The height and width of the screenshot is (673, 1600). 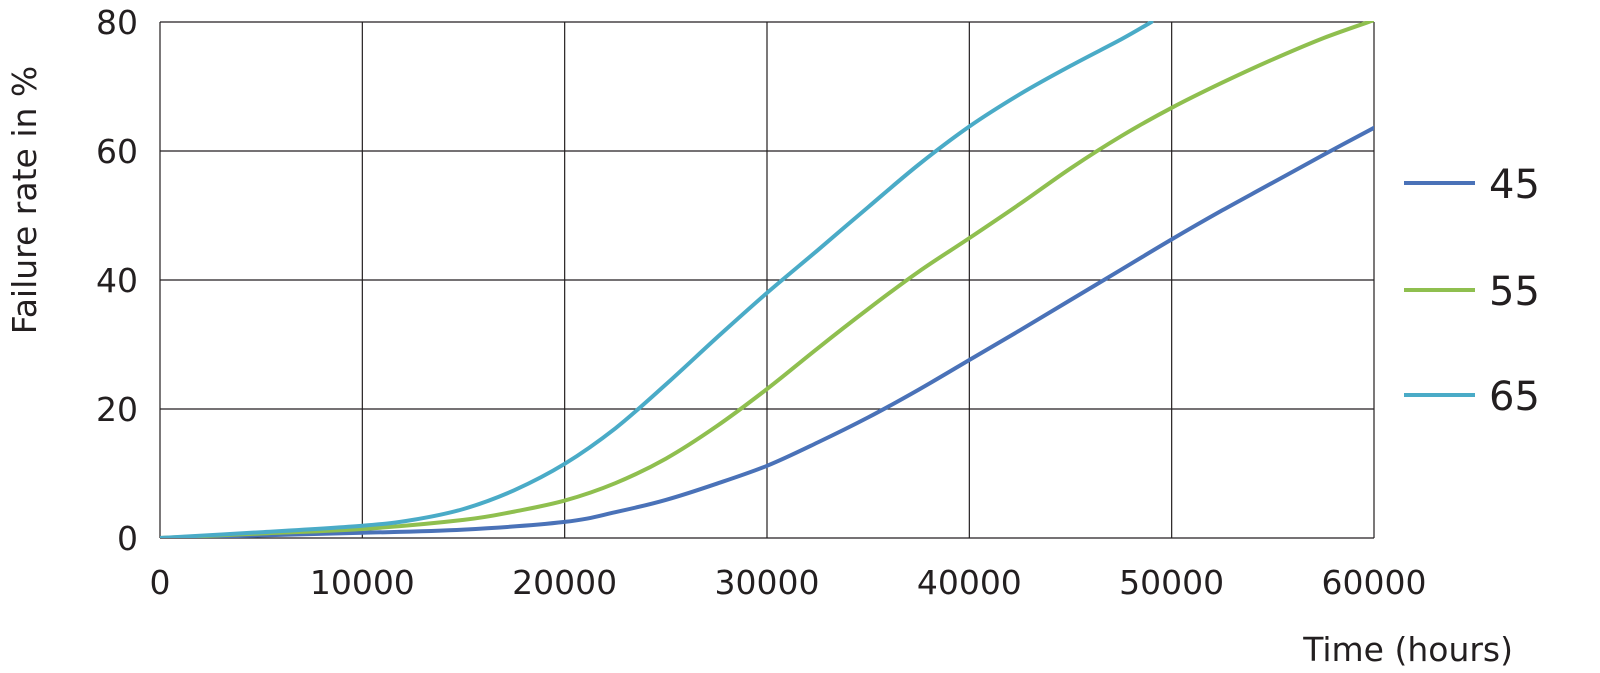 What do you see at coordinates (1514, 397) in the screenshot?
I see `legend-label: 65` at bounding box center [1514, 397].